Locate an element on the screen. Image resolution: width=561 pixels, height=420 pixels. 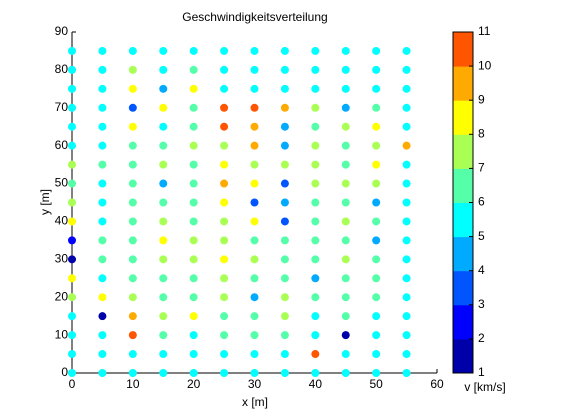
x-tick-label: 0 is located at coordinates (72, 384).